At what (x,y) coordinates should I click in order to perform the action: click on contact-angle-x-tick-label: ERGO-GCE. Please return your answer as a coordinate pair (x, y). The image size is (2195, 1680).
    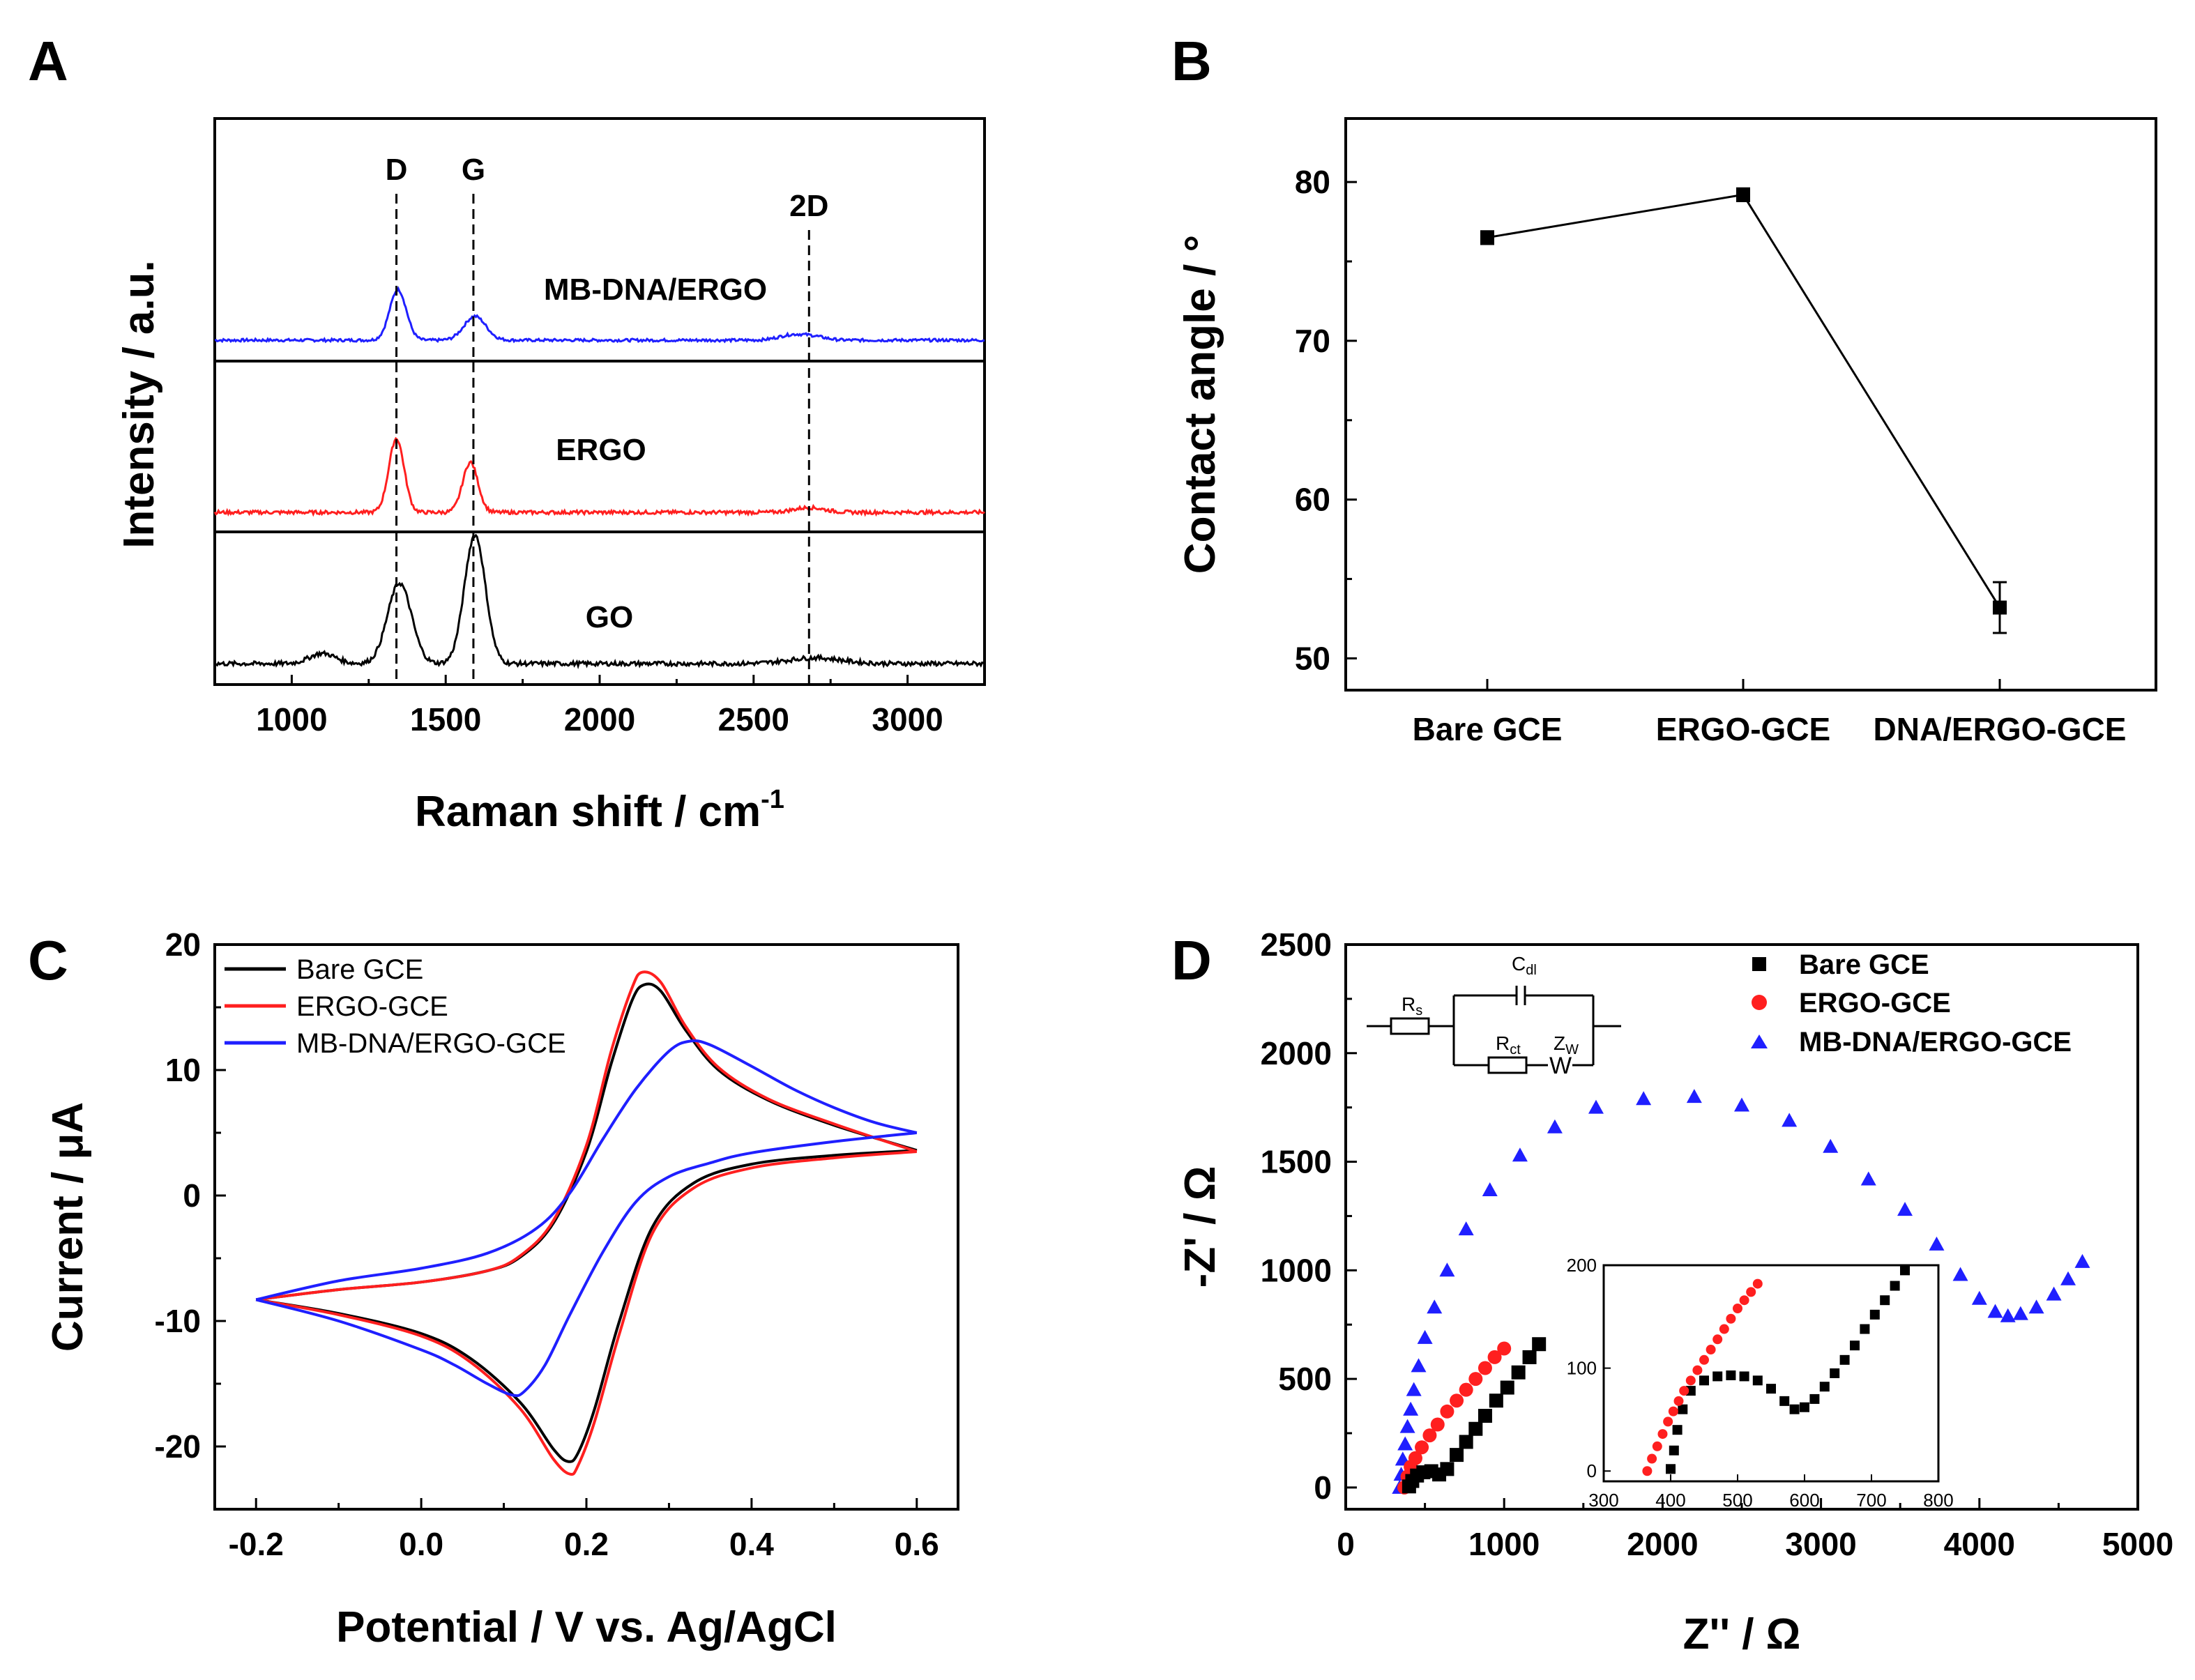
    Looking at the image, I should click on (1743, 729).